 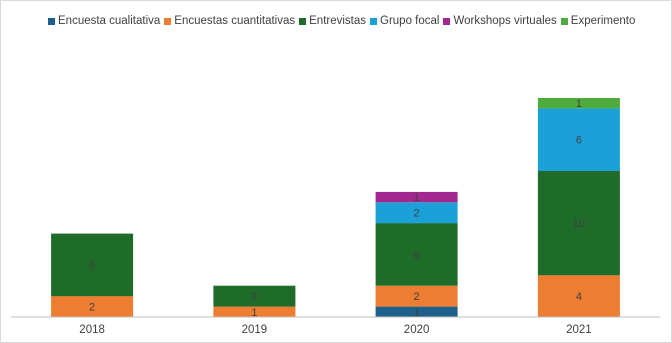 I want to click on legend-label: Experimento, so click(x=603, y=21).